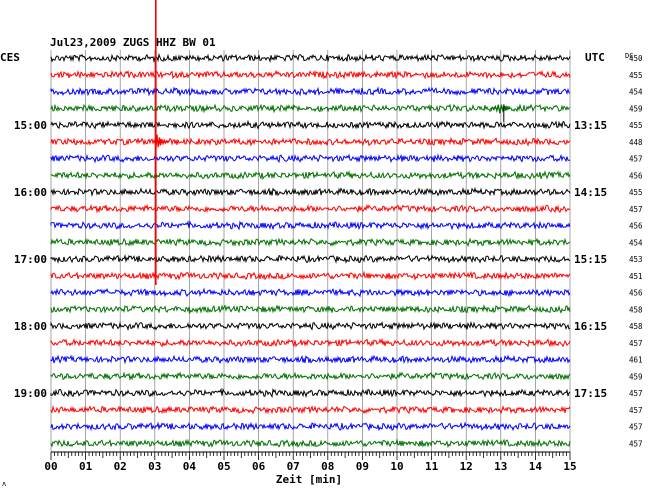 This screenshot has height=494, width=650. What do you see at coordinates (259, 466) in the screenshot?
I see `x-tick-label: 06` at bounding box center [259, 466].